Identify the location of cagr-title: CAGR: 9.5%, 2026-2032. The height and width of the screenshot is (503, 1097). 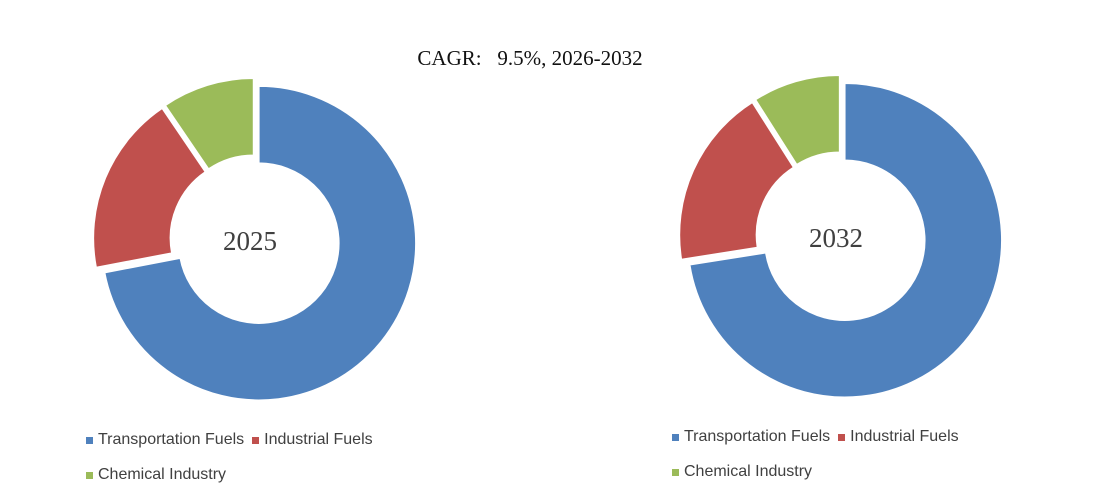
(530, 58).